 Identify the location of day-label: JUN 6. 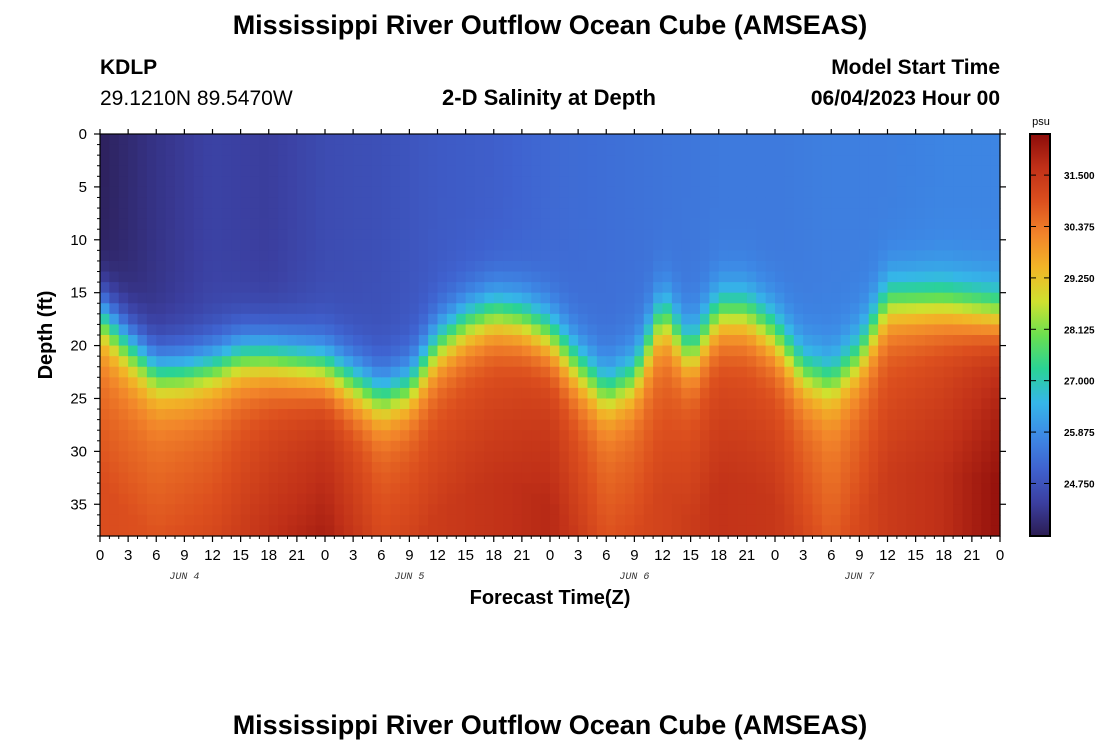
(634, 577).